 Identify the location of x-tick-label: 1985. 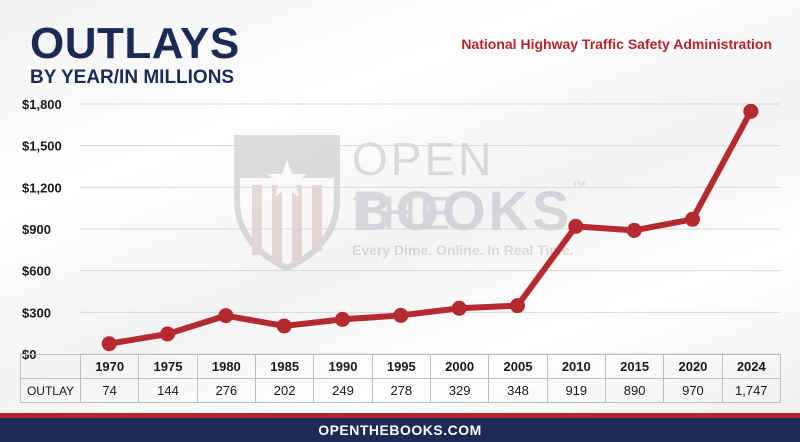
(284, 366).